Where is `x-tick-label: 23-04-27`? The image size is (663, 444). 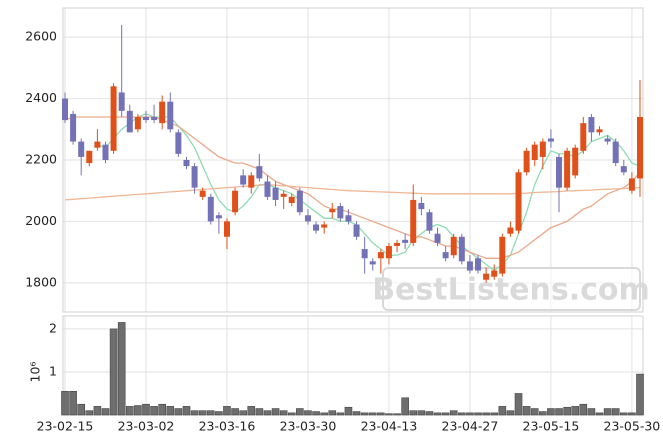
x-tick-label: 23-04-27 is located at coordinates (470, 426).